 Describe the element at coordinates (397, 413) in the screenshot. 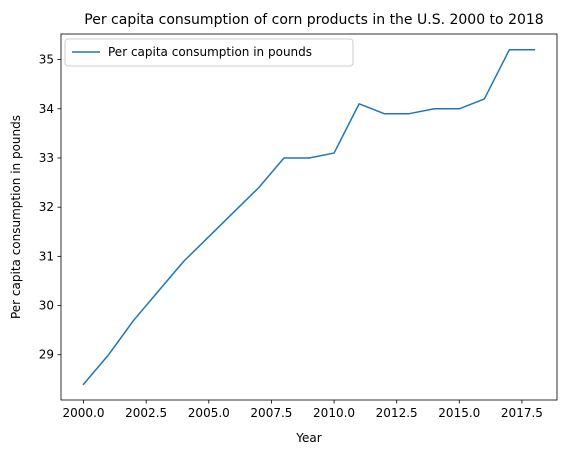

I see `x-tick-label: 2012.5` at that location.